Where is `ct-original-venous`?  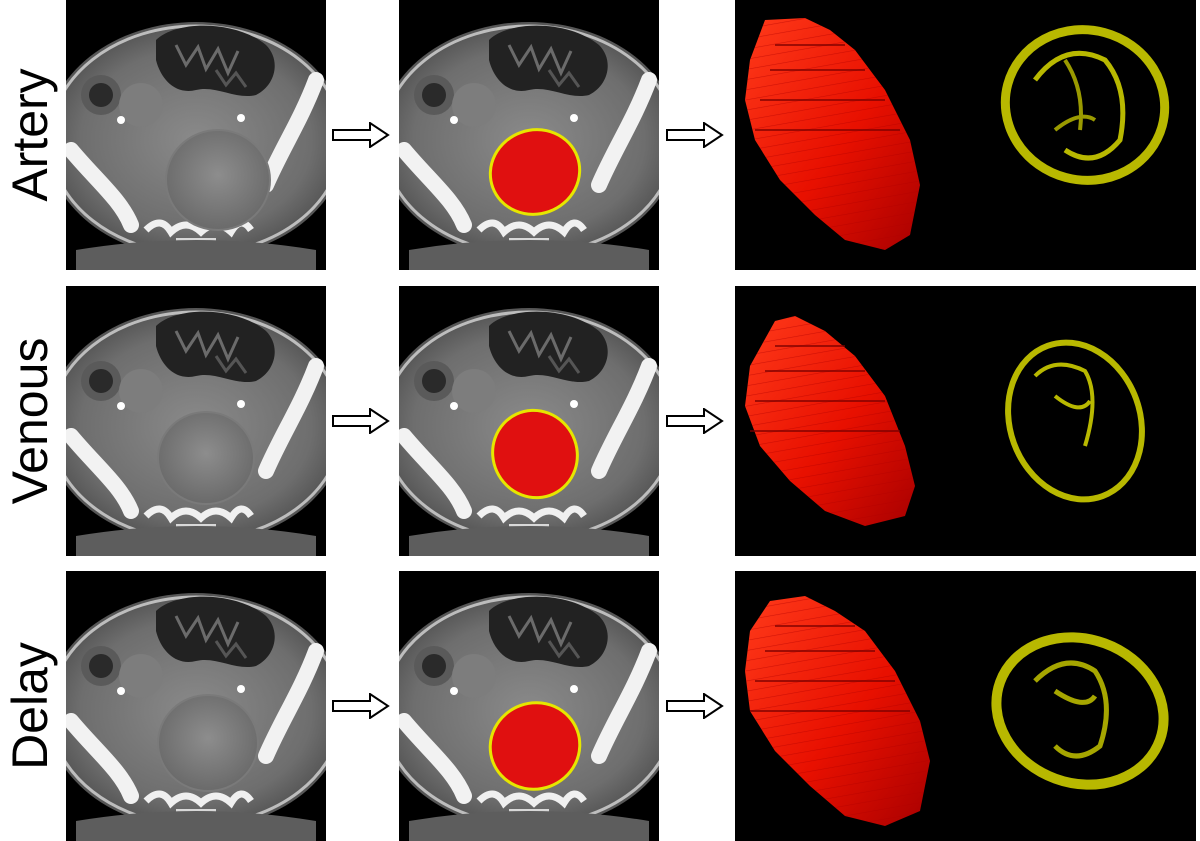 ct-original-venous is located at coordinates (196, 421).